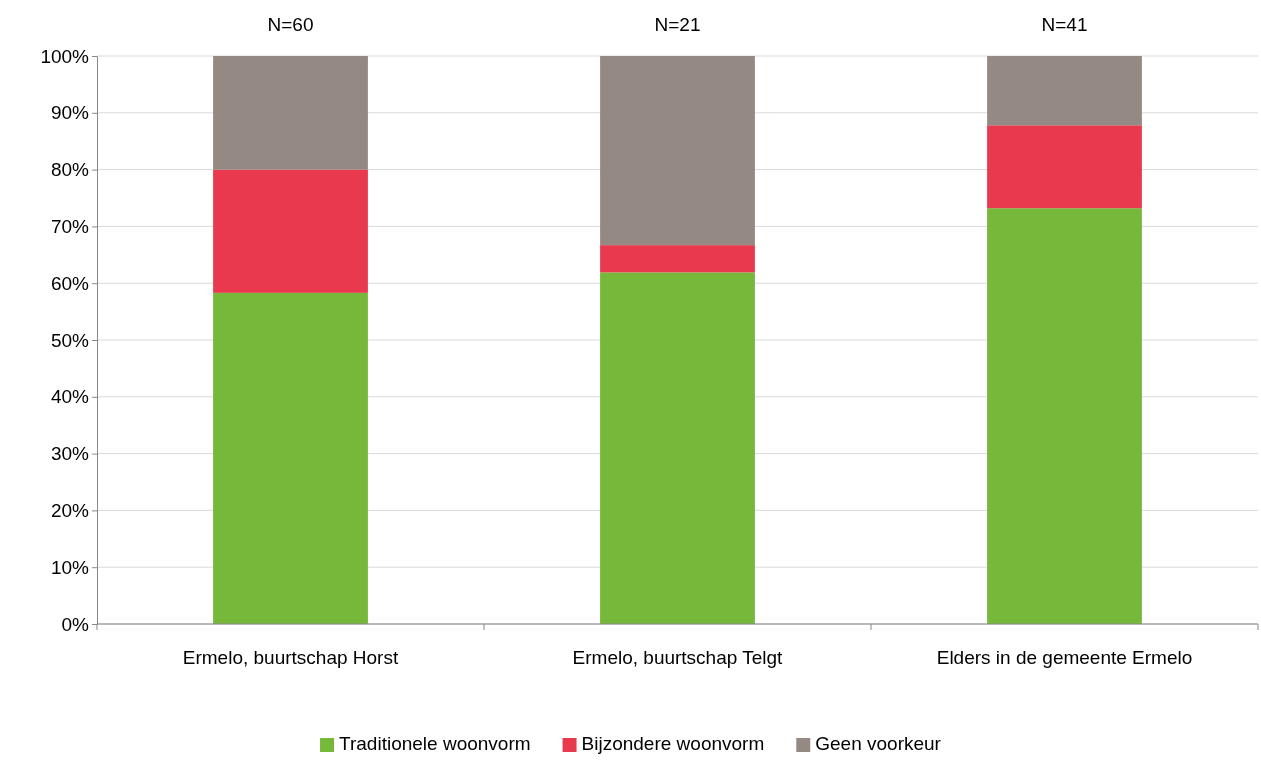  Describe the element at coordinates (435, 743) in the screenshot. I see `legend-label: Traditionele woonvorm` at that location.